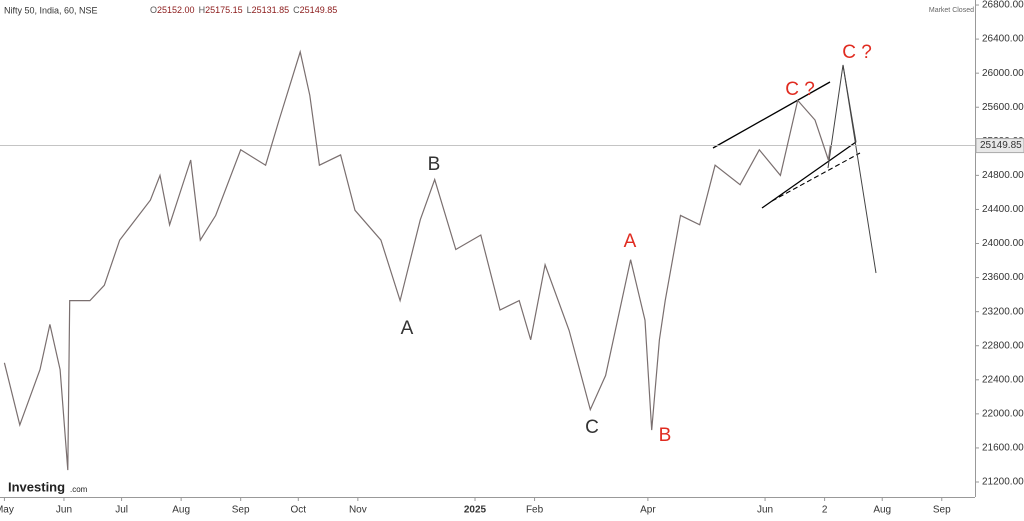 This screenshot has height=521, width=1024. Describe the element at coordinates (1003, 311) in the screenshot. I see `y-tick-label: 23200.00` at that location.